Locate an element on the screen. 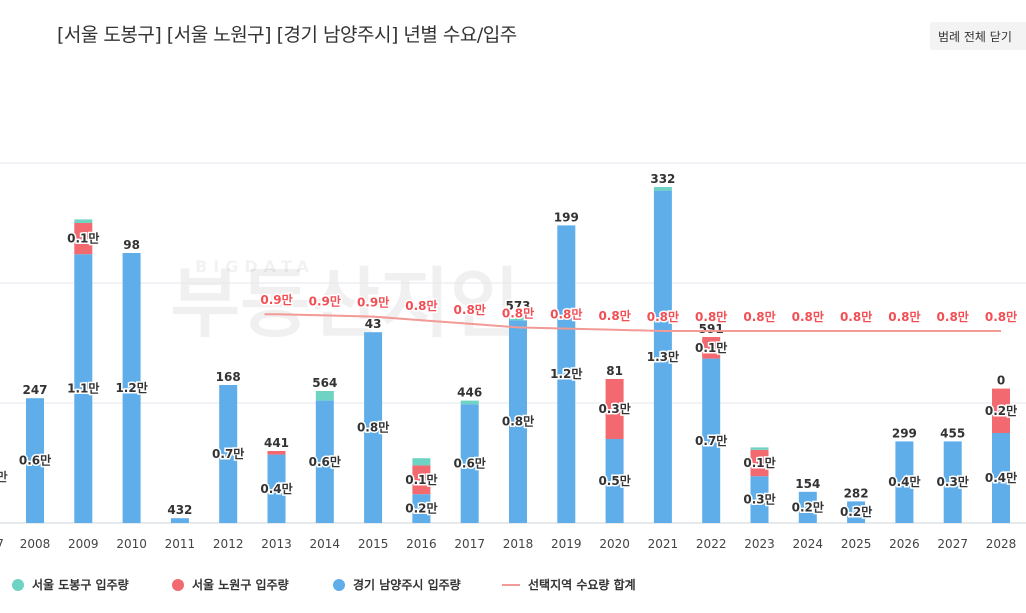 Image resolution: width=1026 pixels, height=613 pixels. bar-top-label: 154 is located at coordinates (807, 484).